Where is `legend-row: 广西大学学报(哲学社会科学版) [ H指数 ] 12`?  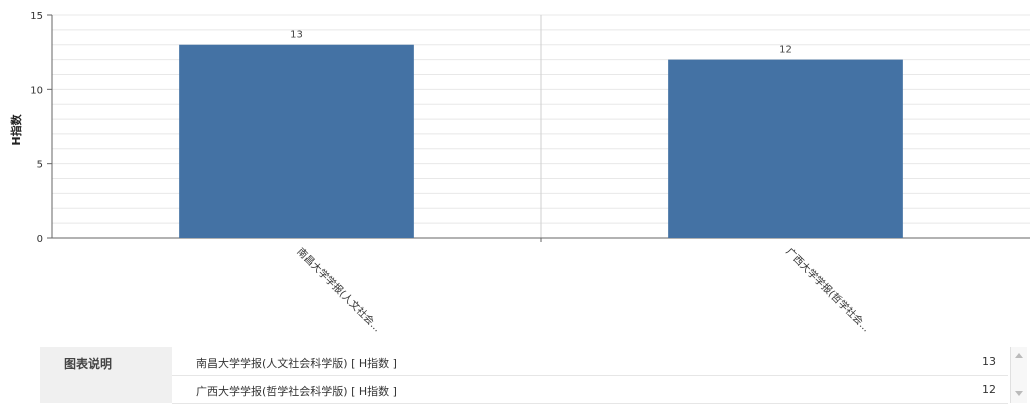 legend-row: 广西大学学报(哲学社会科学版) [ H指数 ] 12 is located at coordinates (590, 389).